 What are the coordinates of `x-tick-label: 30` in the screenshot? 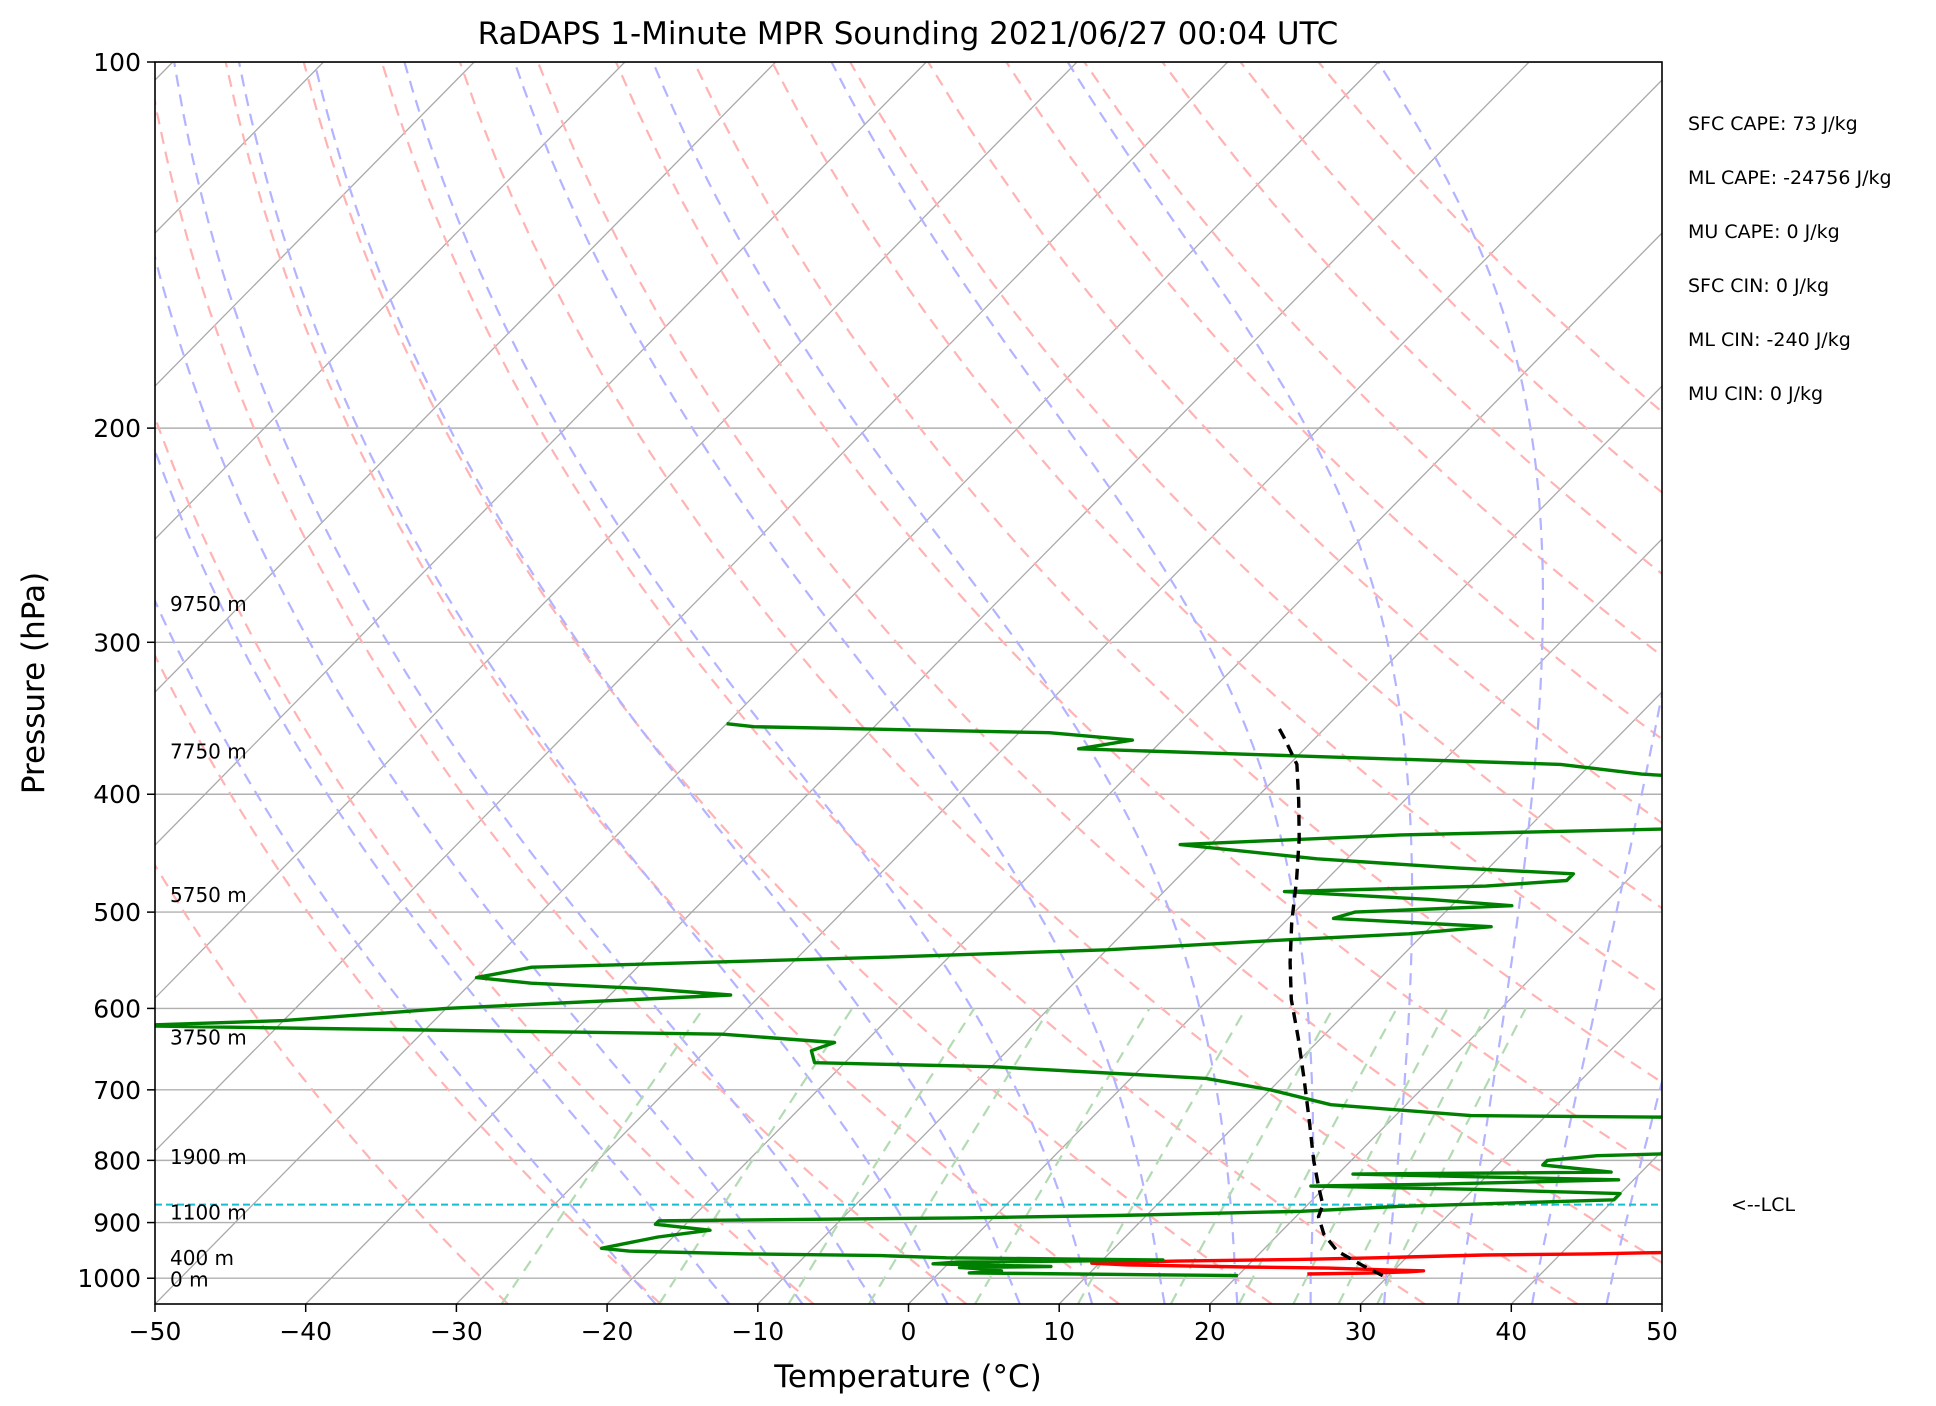 It's located at (1361, 1331).